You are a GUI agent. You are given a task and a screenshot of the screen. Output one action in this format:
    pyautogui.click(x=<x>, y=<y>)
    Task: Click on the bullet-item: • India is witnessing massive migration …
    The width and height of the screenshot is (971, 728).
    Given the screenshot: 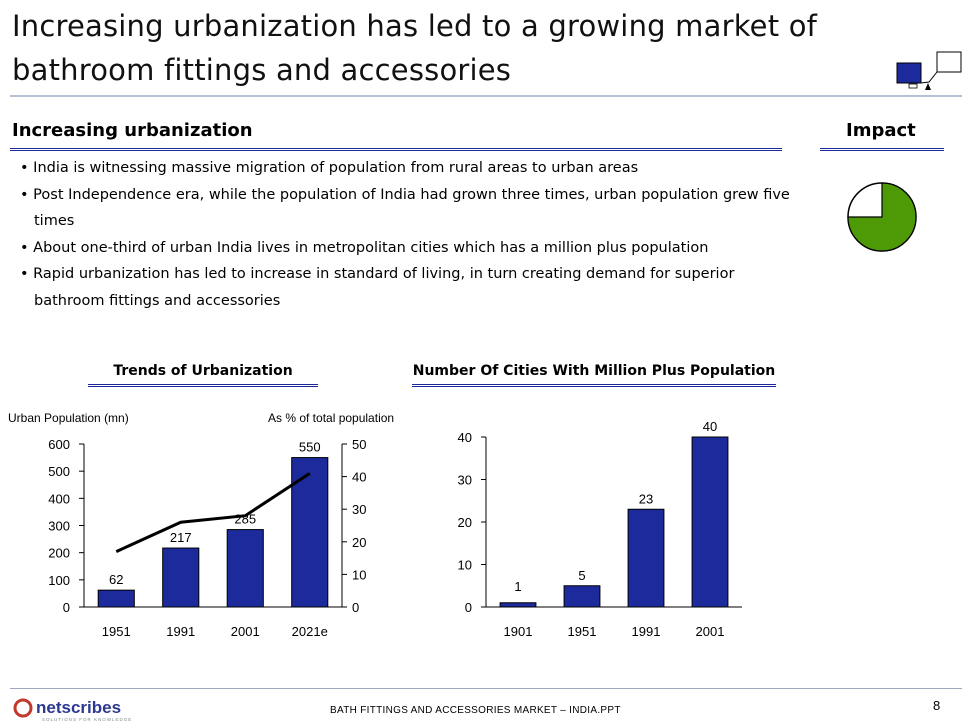 What is the action you would take?
    pyautogui.click(x=329, y=168)
    